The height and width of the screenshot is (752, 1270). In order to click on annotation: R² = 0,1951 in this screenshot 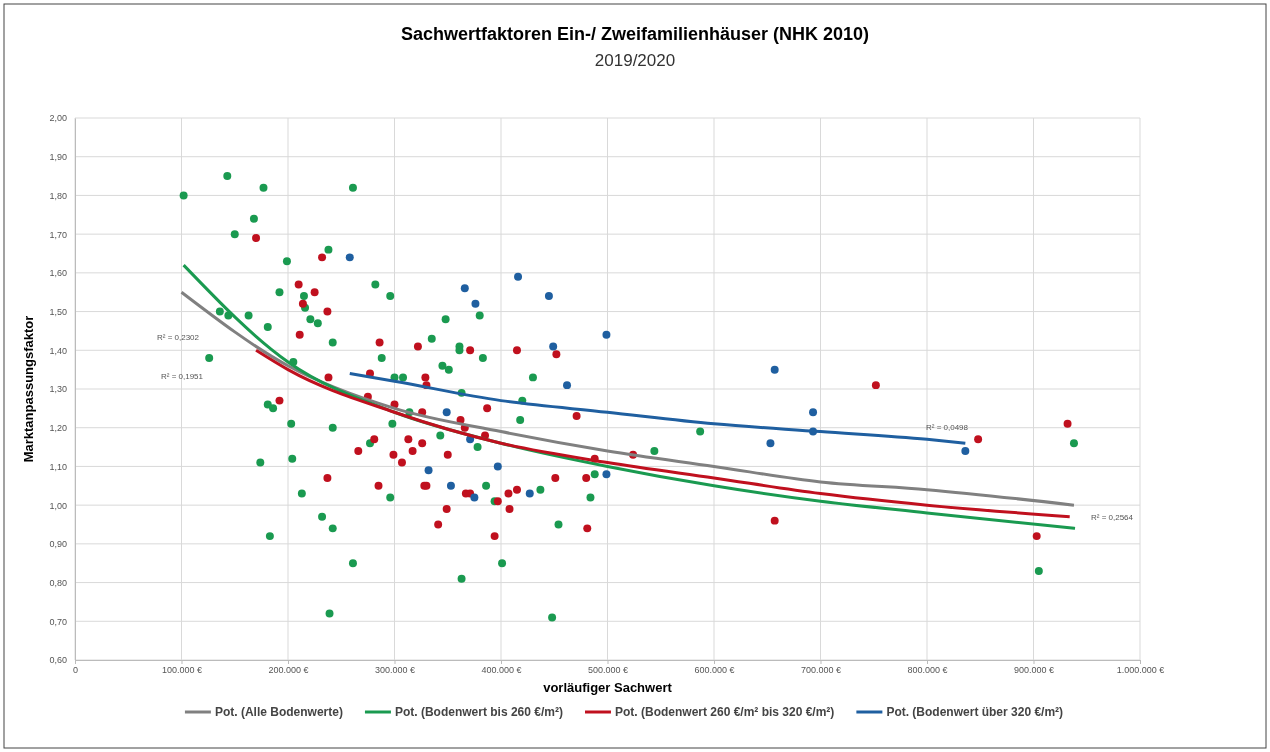, I will do `click(182, 376)`.